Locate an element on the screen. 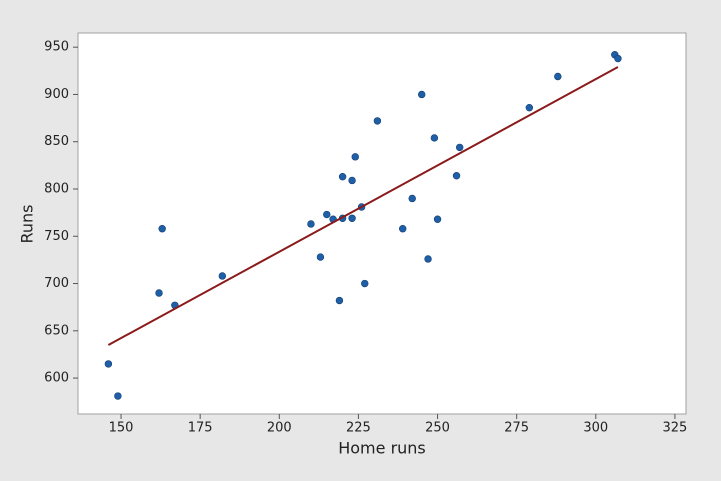 This screenshot has height=481, width=721. x-tick-label: 250 is located at coordinates (437, 428).